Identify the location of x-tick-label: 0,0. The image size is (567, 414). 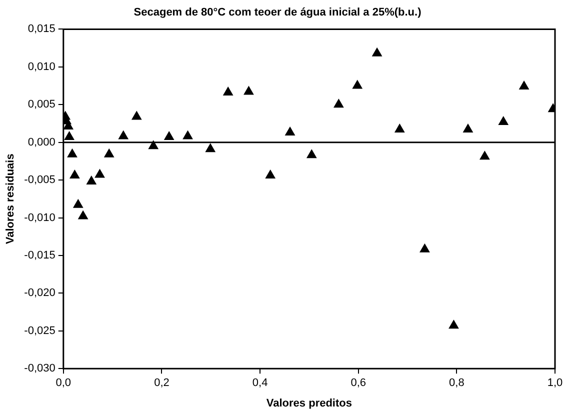
(64, 383).